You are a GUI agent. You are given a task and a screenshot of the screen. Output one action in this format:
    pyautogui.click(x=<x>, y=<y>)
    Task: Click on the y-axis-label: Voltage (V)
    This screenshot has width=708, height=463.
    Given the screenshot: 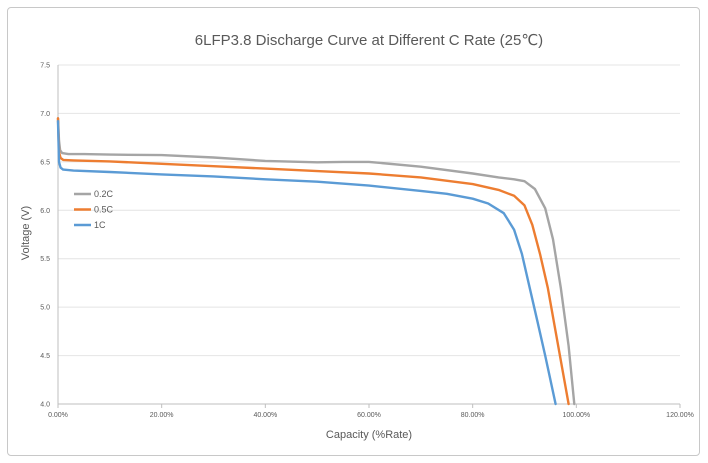 What is the action you would take?
    pyautogui.click(x=26, y=233)
    